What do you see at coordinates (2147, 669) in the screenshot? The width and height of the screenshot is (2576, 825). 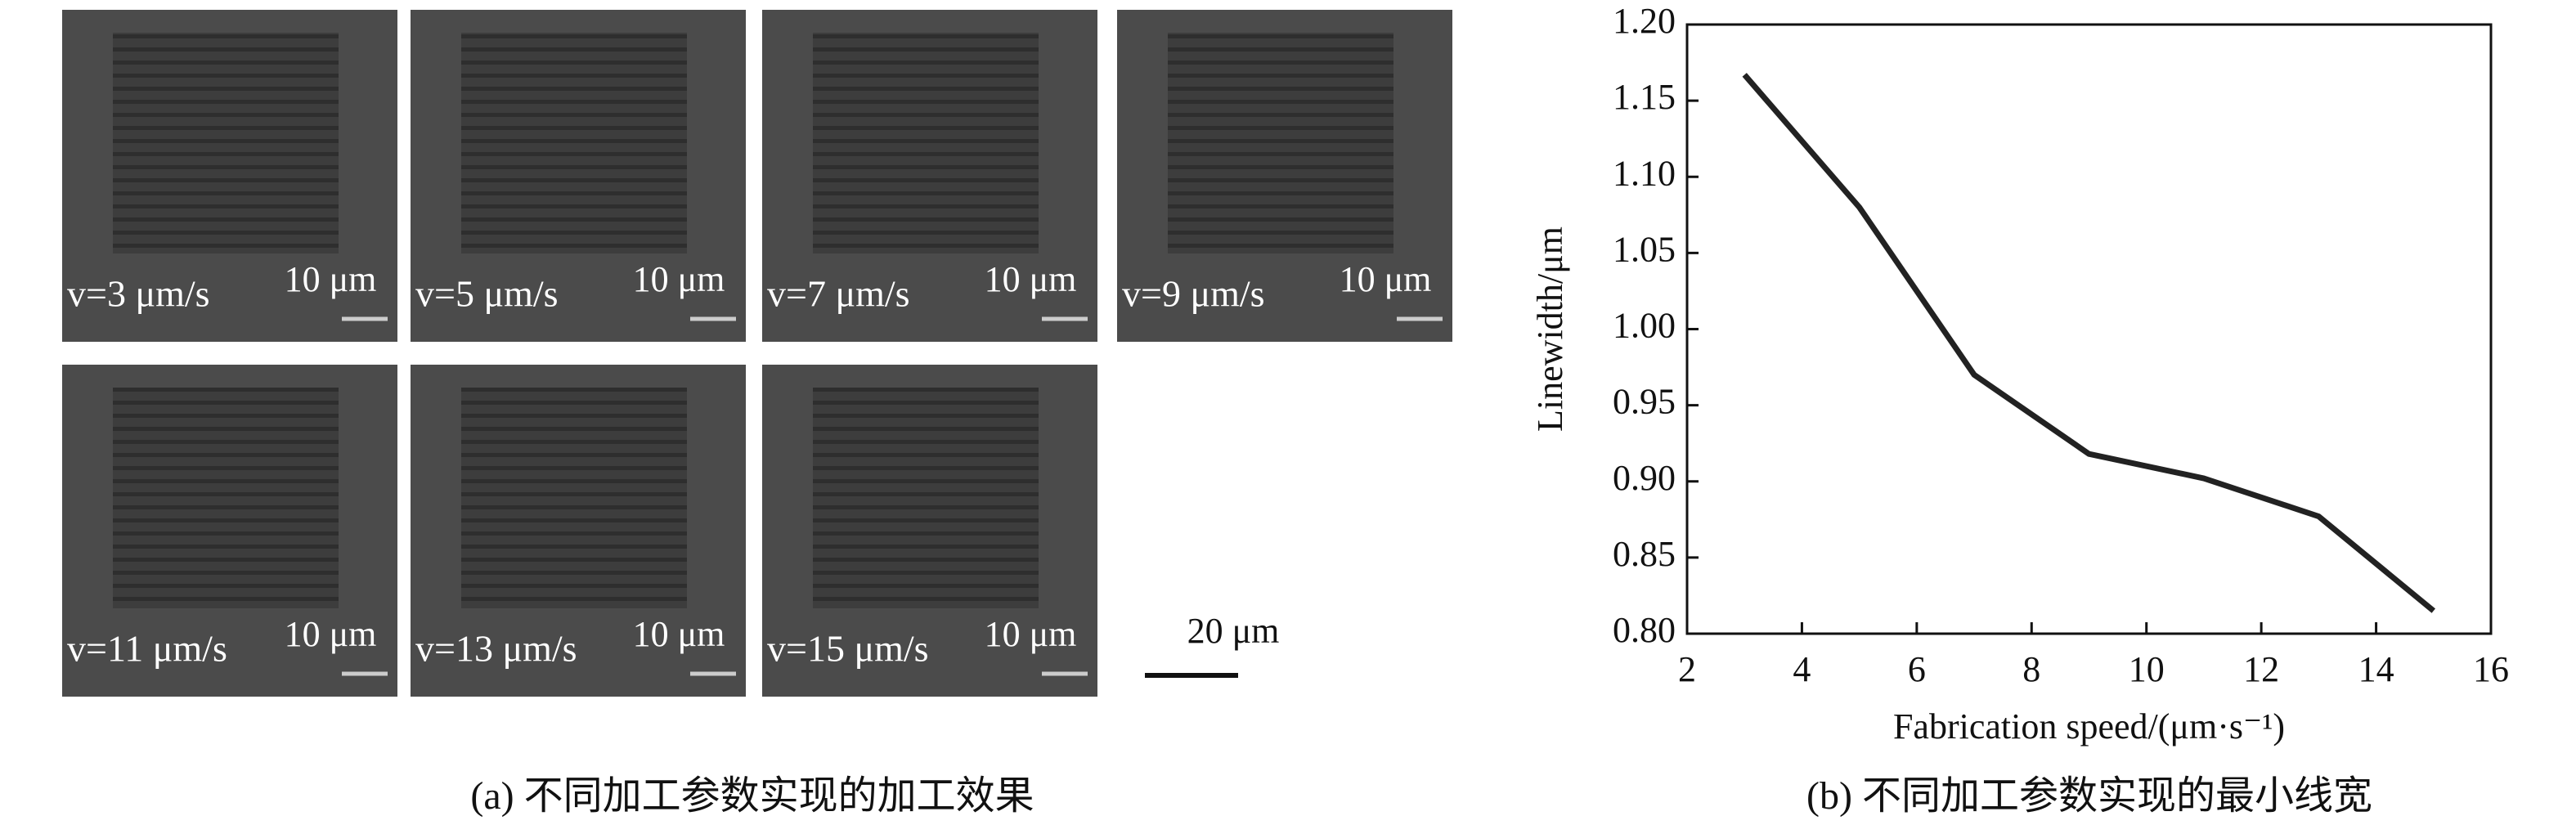 I see `x-tick-label: 10` at bounding box center [2147, 669].